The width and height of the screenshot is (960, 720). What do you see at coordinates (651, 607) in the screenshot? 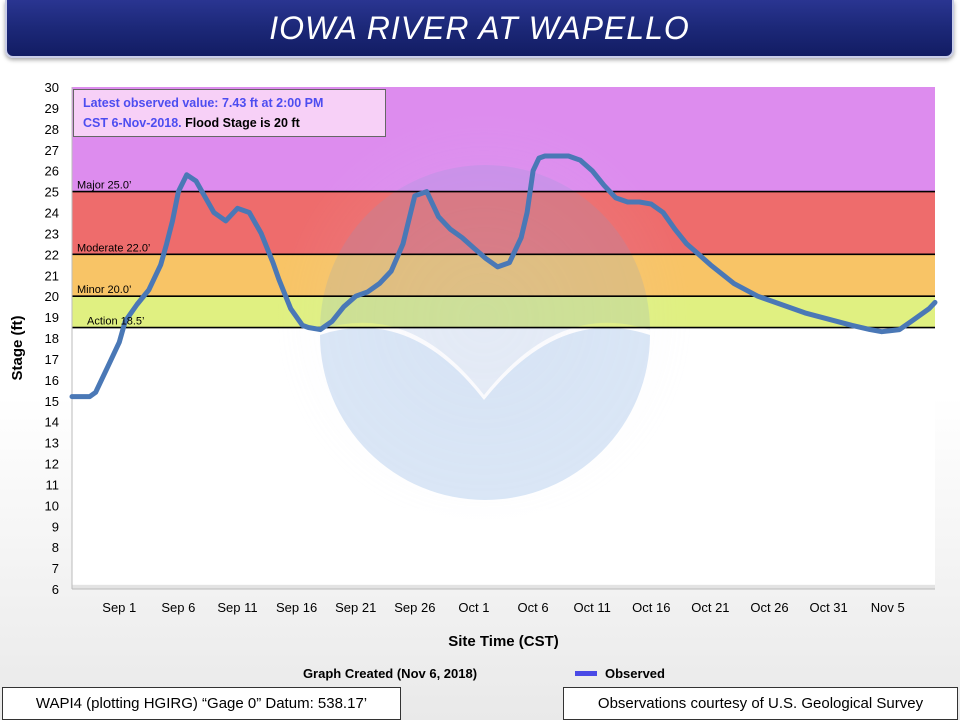
I see `x-tick-label: Oct 16` at bounding box center [651, 607].